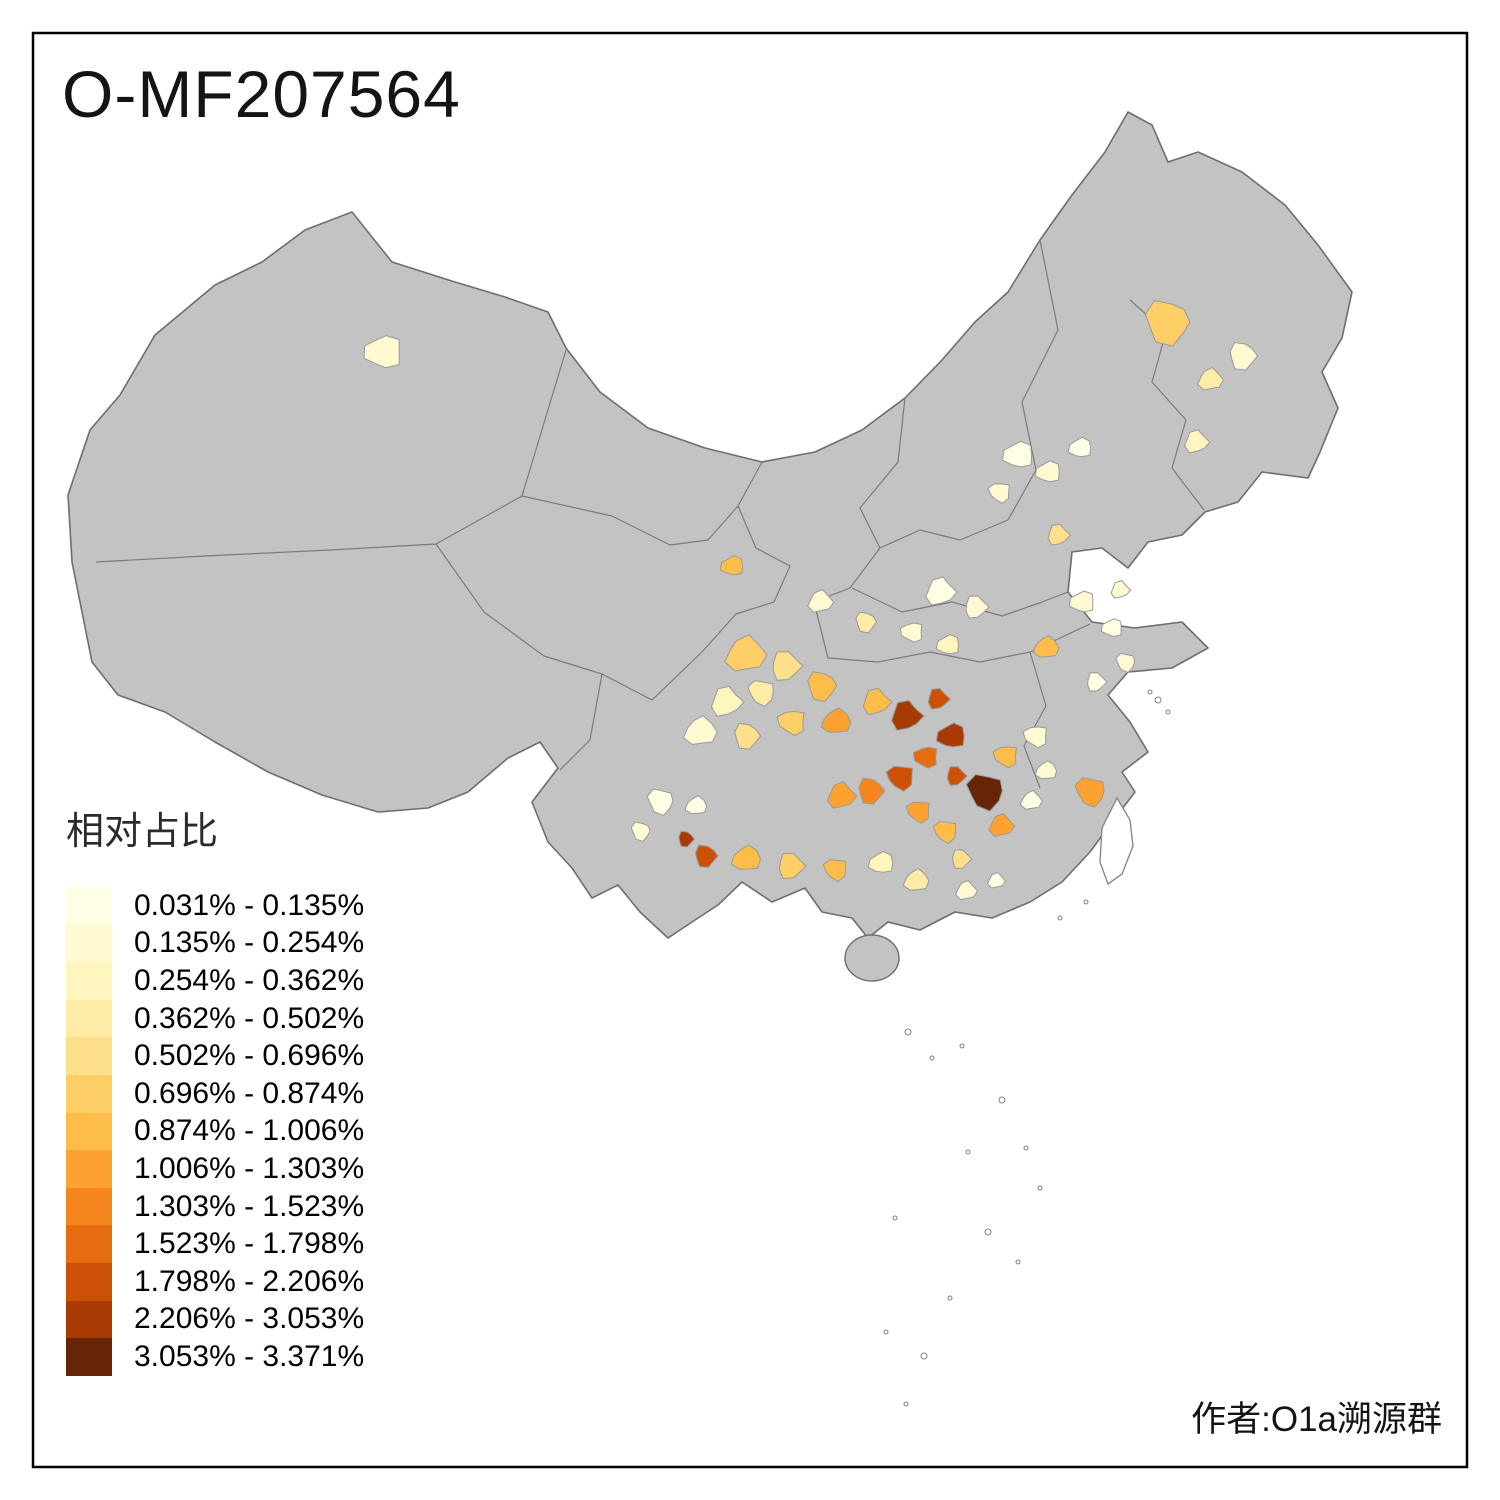 The width and height of the screenshot is (1500, 1500). Describe the element at coordinates (1316, 1419) in the screenshot. I see `attribution: 作者:O1a溯源群` at that location.